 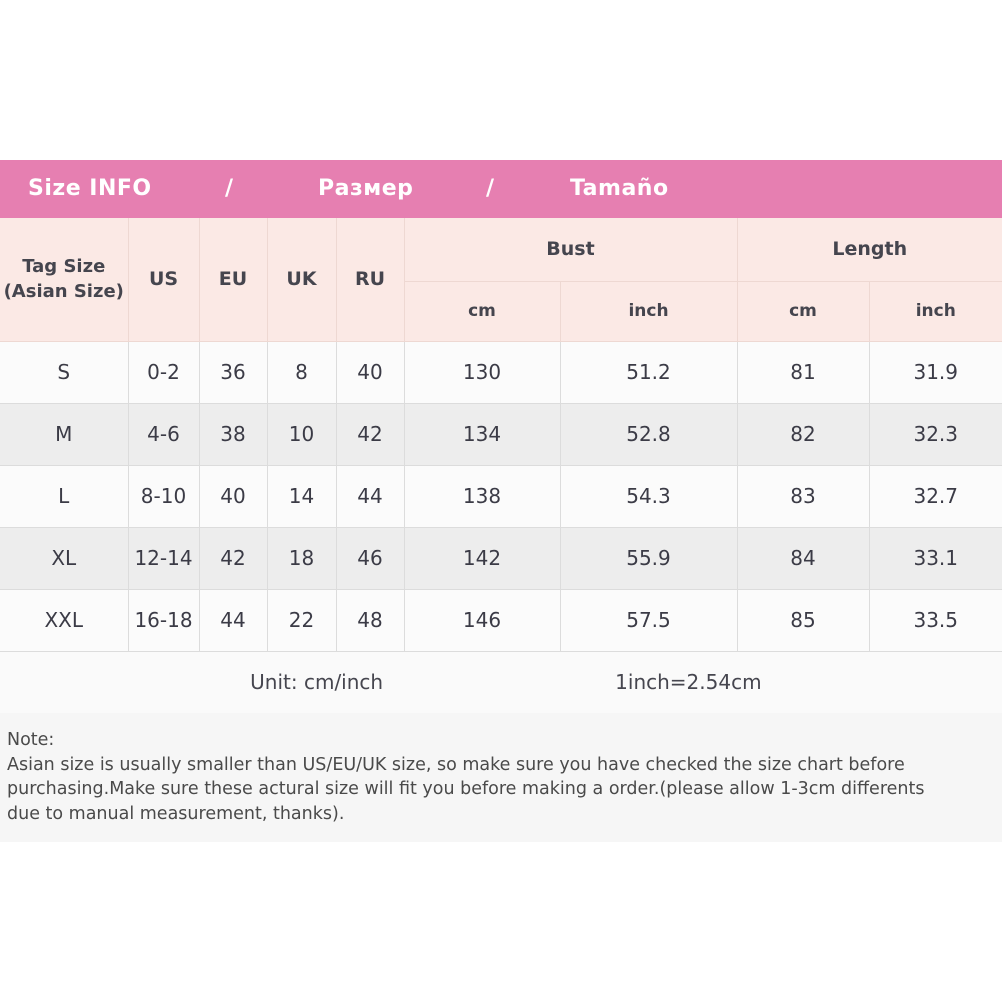 I want to click on cell-bust-inch: 52.8, so click(x=648, y=434).